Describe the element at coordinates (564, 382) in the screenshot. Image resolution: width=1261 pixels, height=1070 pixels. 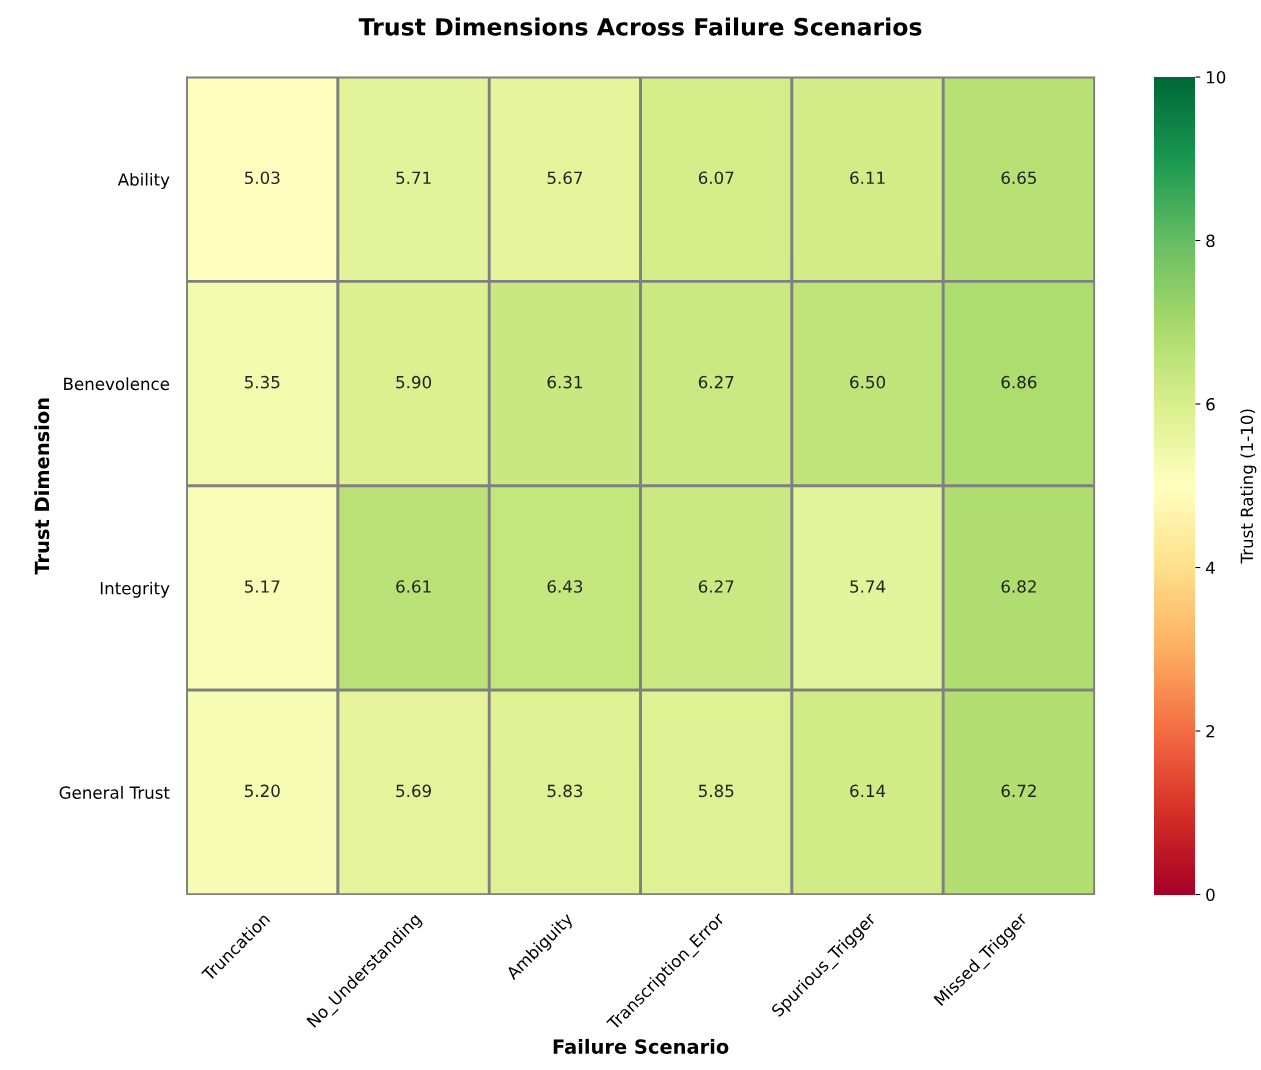
I see `data-label: 6.31` at that location.